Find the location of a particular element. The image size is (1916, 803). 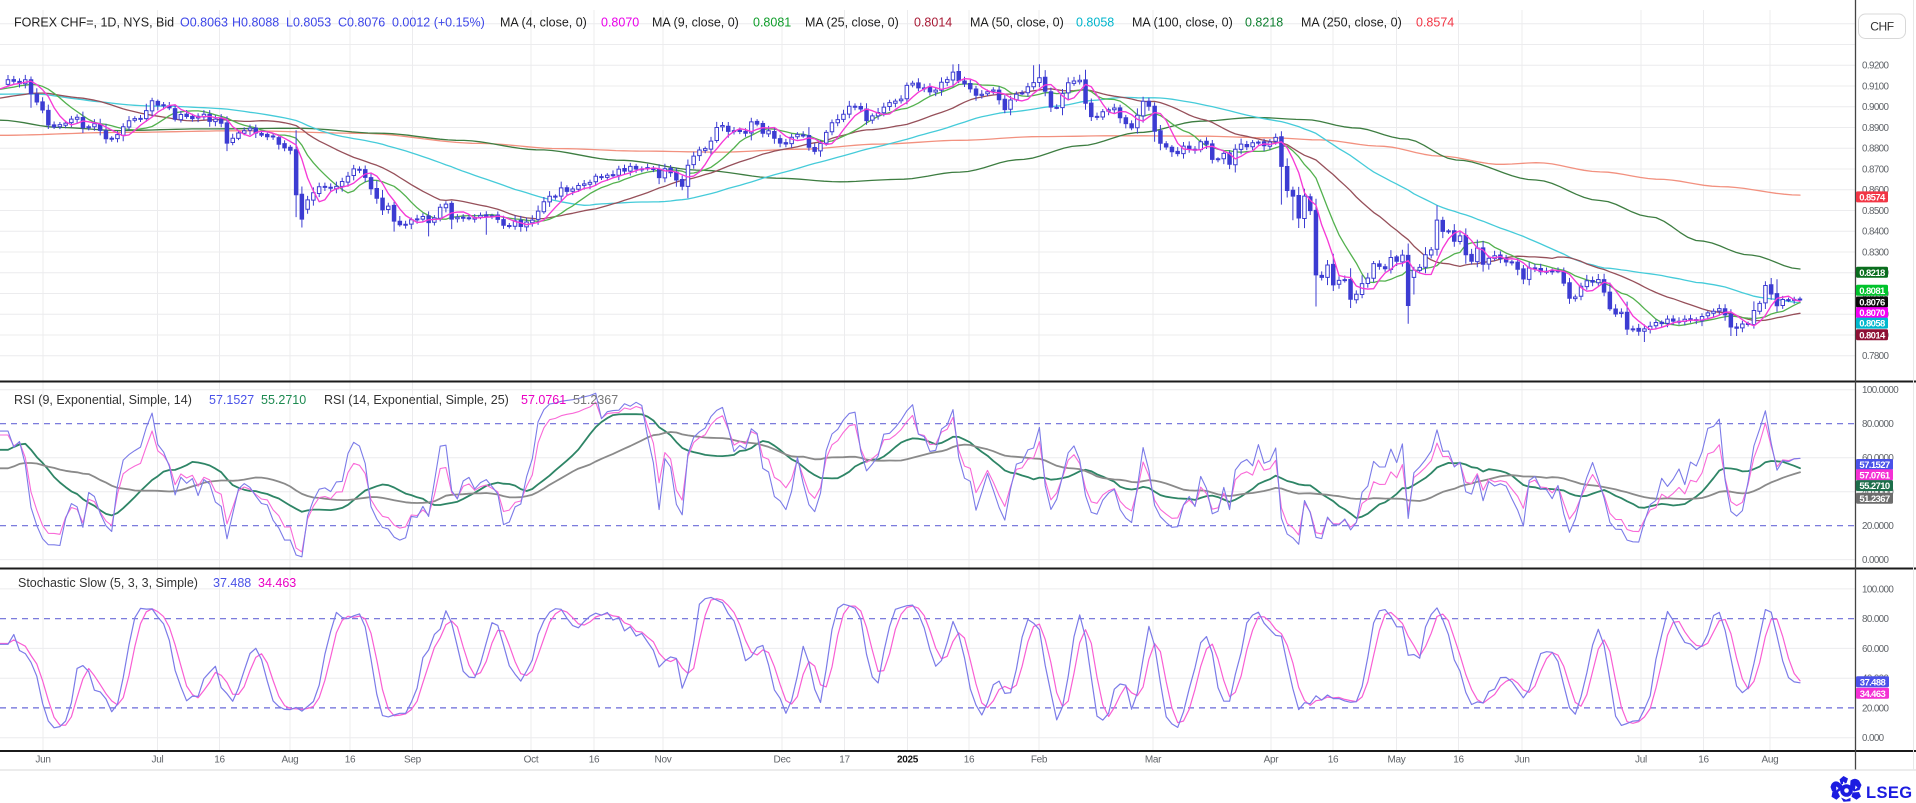

svg-text:RSI (14, Exponential, Simple,: RSI (14, Exponential, Simple, 25) is located at coordinates (416, 400).